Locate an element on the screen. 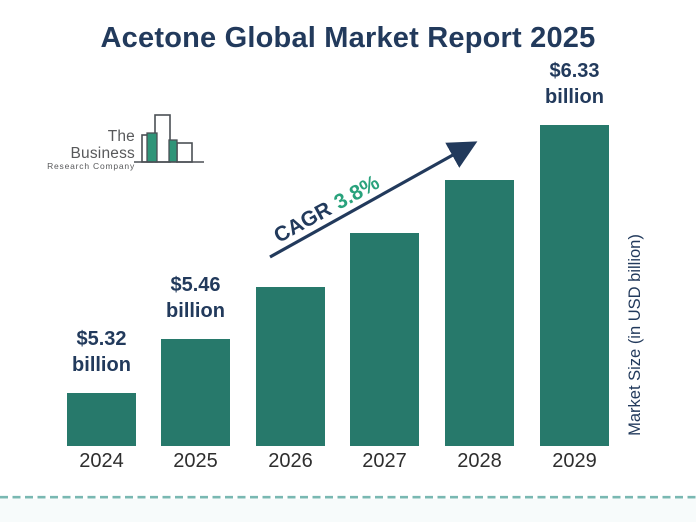 Image resolution: width=696 pixels, height=522 pixels. bar-2025 is located at coordinates (195, 392).